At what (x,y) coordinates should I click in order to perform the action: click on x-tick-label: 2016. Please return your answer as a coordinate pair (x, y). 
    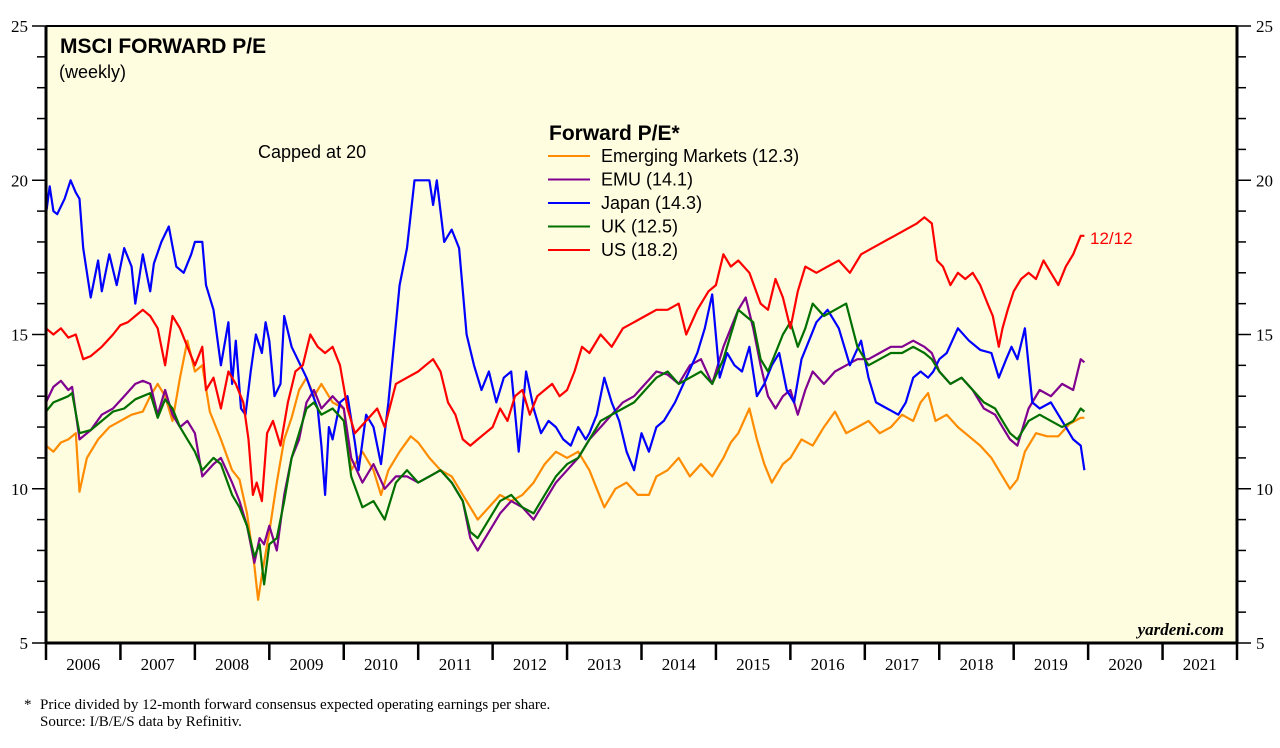
    Looking at the image, I should click on (828, 664).